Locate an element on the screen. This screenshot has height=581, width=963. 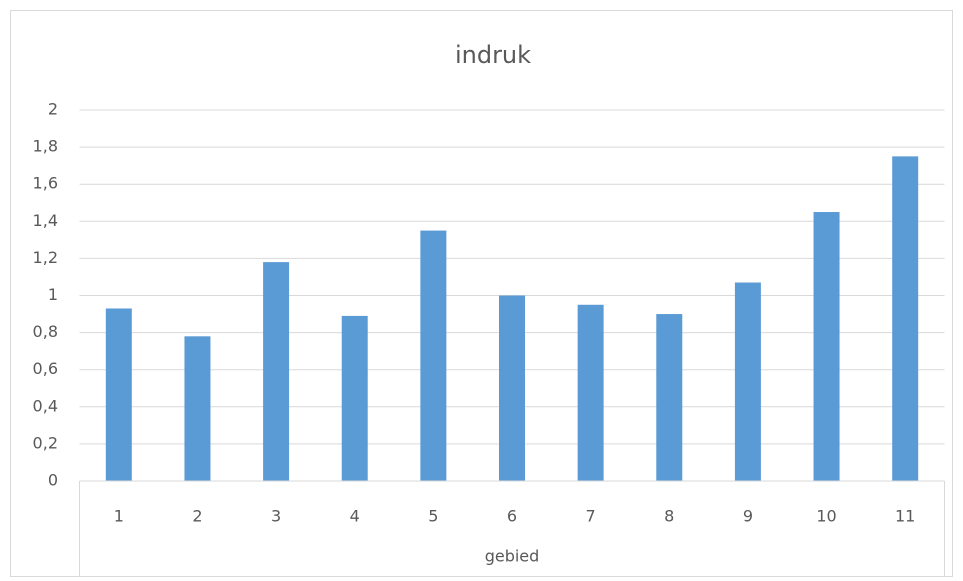
y-tick-label: 1 is located at coordinates (53, 294).